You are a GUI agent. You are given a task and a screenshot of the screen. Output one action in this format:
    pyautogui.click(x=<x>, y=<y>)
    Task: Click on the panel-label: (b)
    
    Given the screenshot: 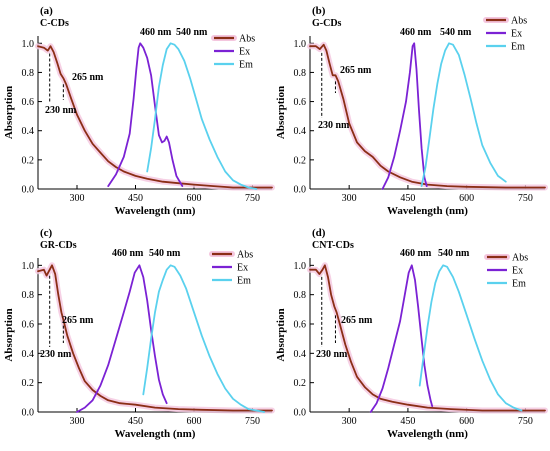 What is the action you would take?
    pyautogui.click(x=319, y=11)
    